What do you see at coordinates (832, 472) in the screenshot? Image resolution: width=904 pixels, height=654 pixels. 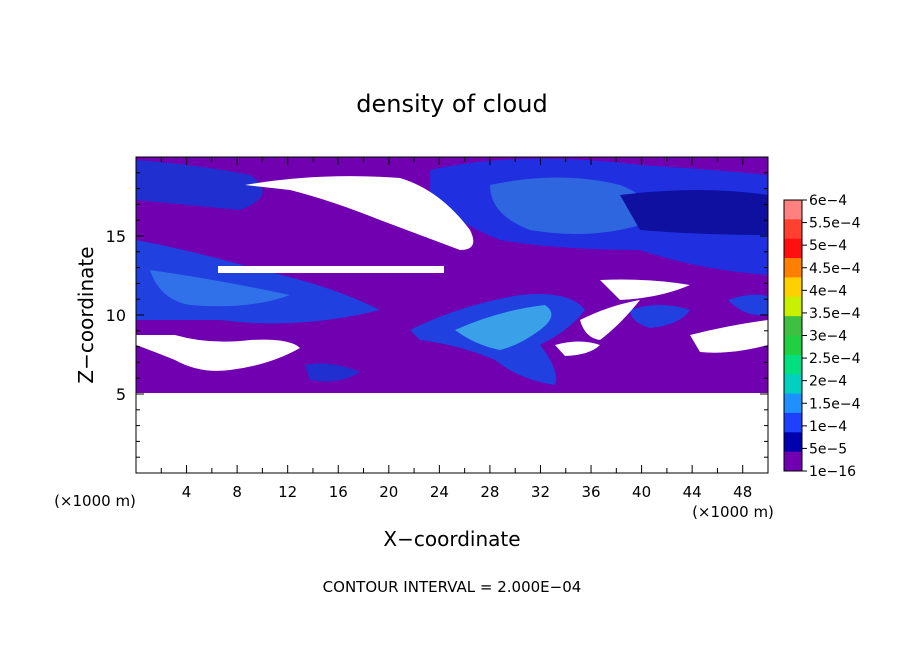 I see `colorbar-label: 1e−16` at bounding box center [832, 472].